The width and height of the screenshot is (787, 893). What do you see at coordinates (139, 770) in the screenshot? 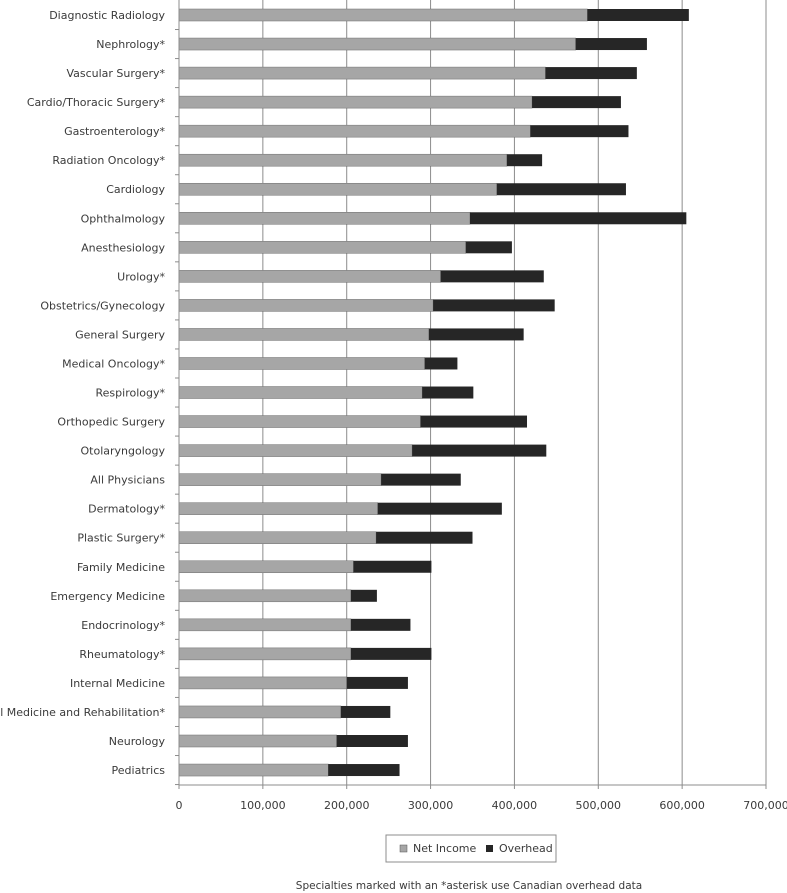
I see `category-label: Pediatrics` at bounding box center [139, 770].